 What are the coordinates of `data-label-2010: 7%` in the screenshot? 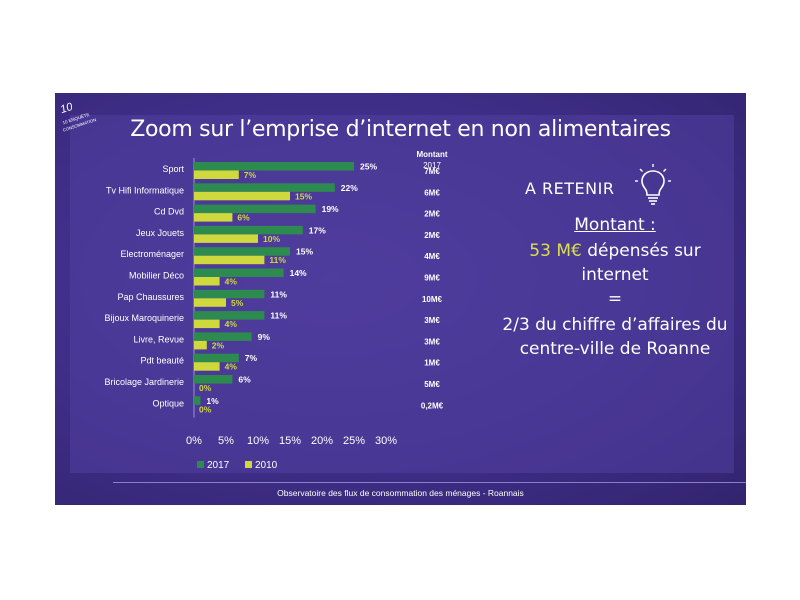 It's located at (250, 175).